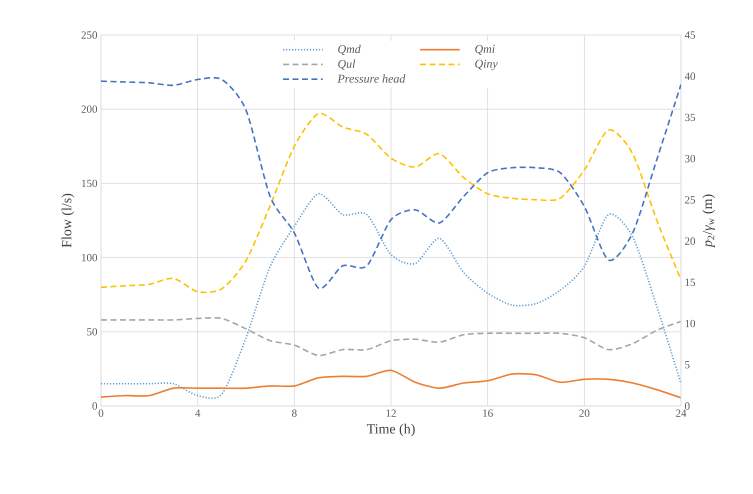 This screenshot has height=494, width=753. I want to click on legend-label: Pressure head, so click(371, 78).